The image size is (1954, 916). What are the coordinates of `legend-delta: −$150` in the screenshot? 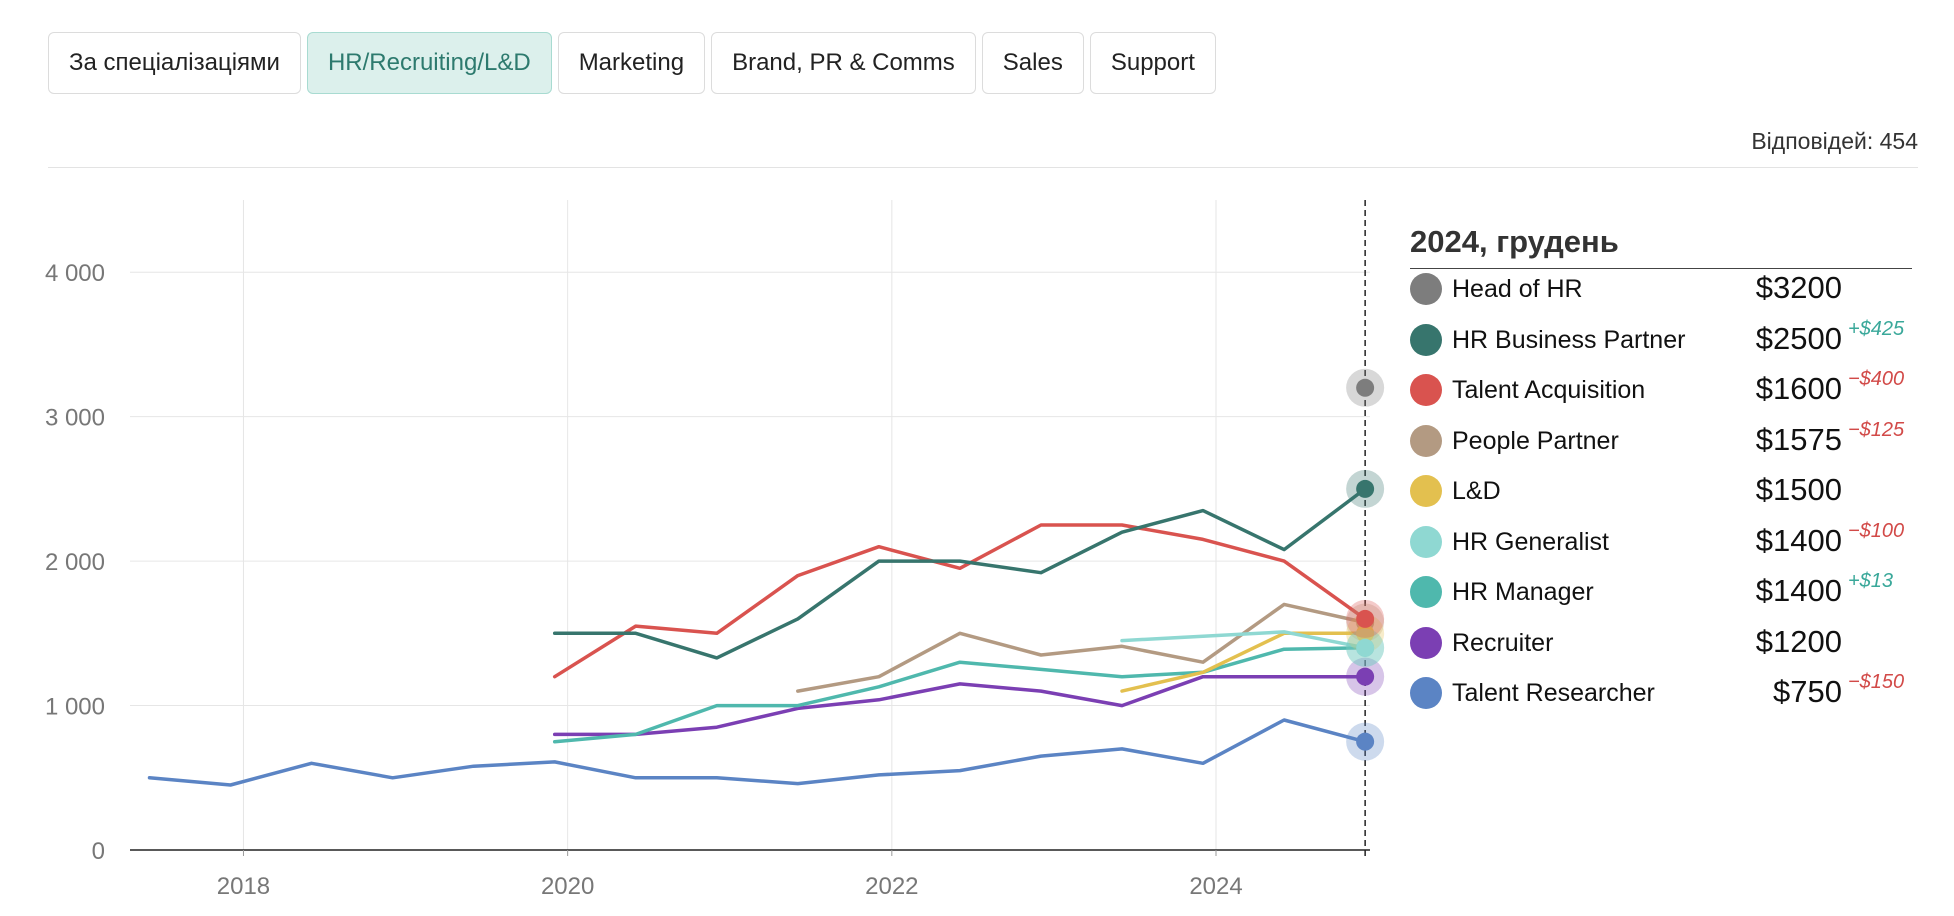 It's located at (1876, 682).